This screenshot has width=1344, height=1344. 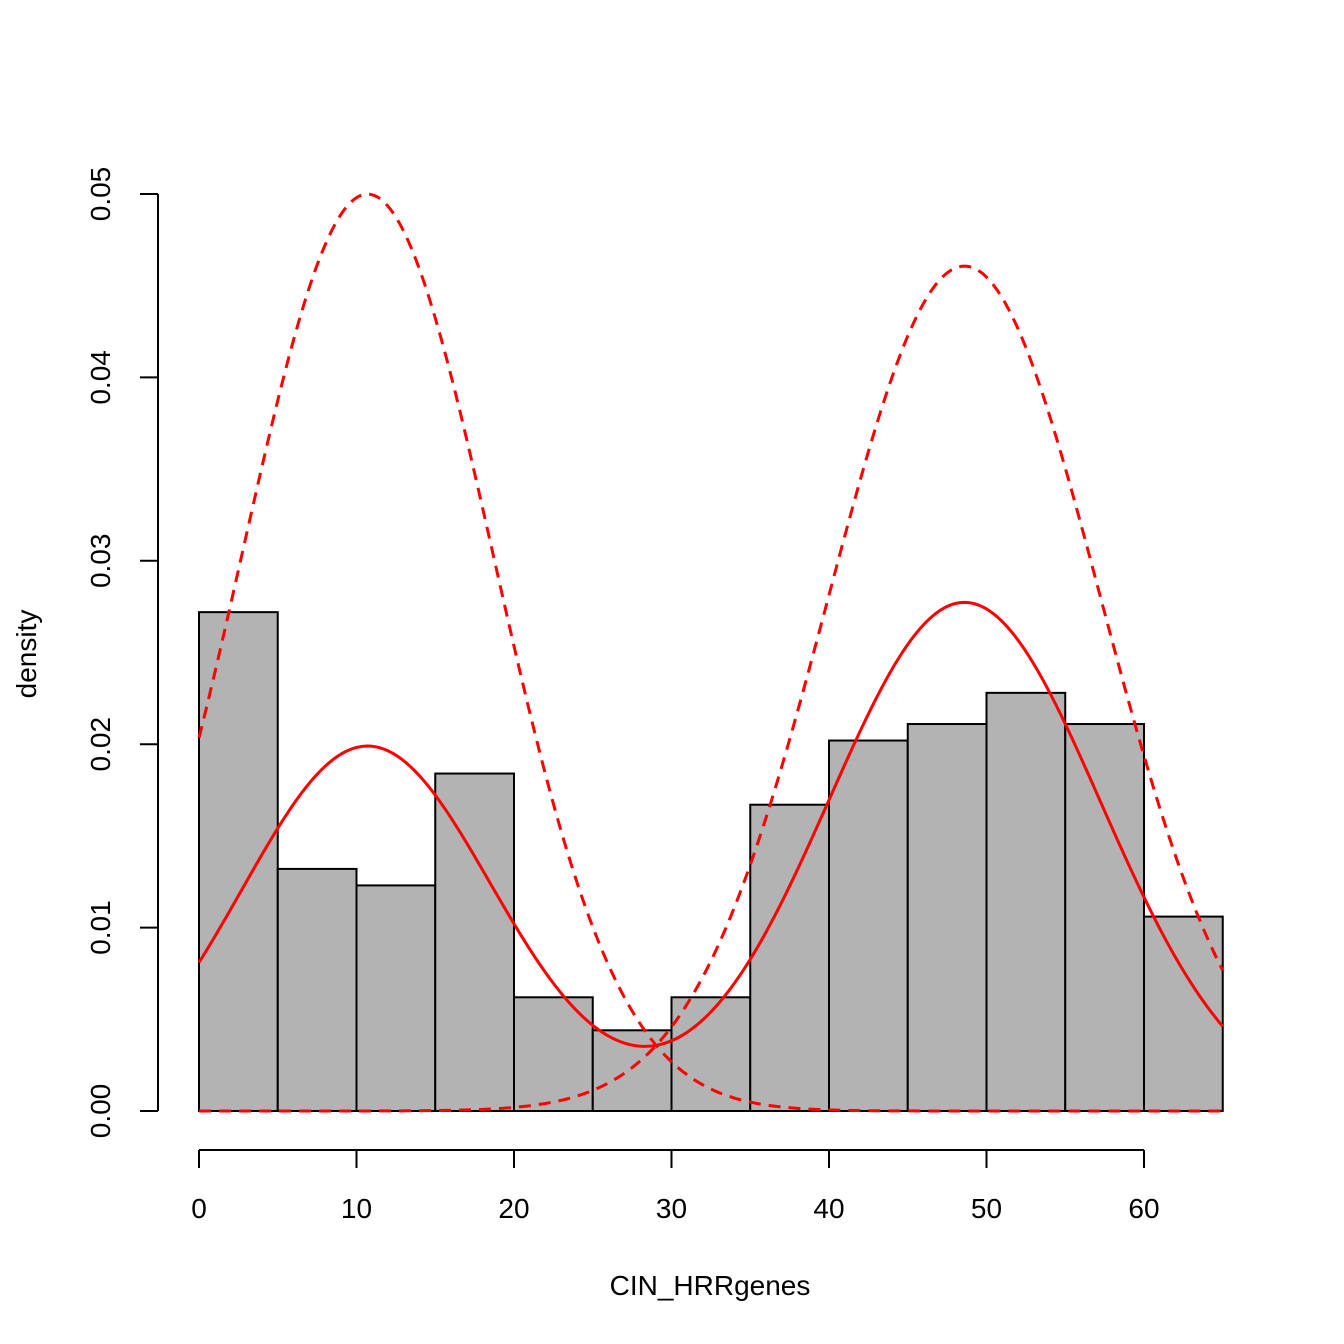 I want to click on y-tick-label: 0.03, so click(x=100, y=561).